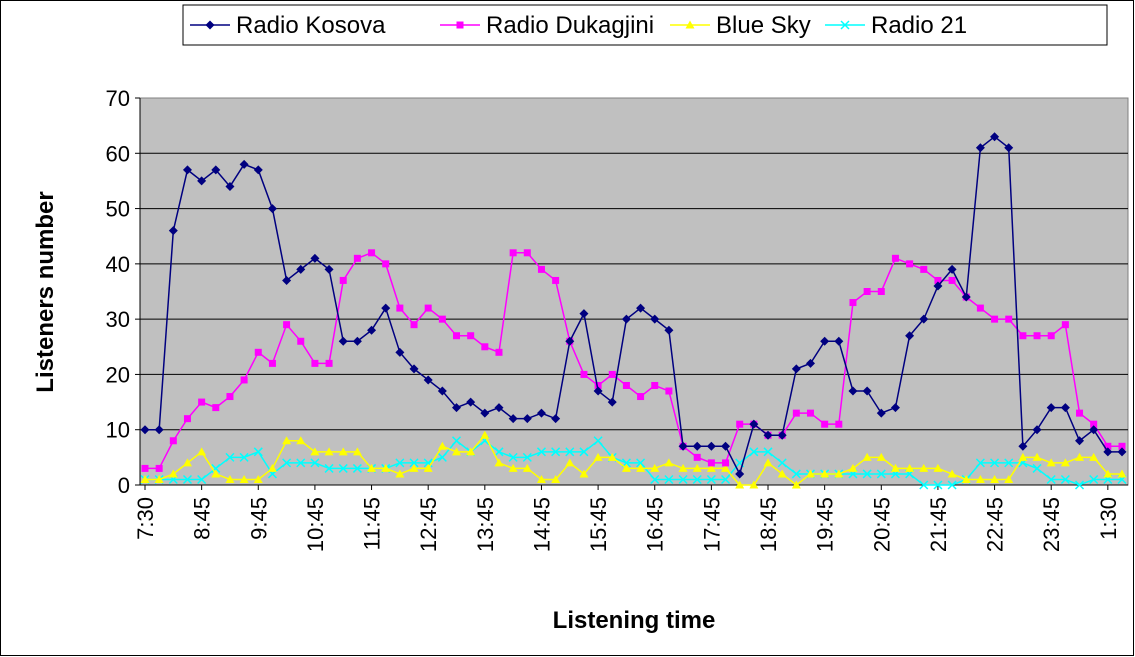  Describe the element at coordinates (118, 374) in the screenshot. I see `y-tick-label: 20` at that location.